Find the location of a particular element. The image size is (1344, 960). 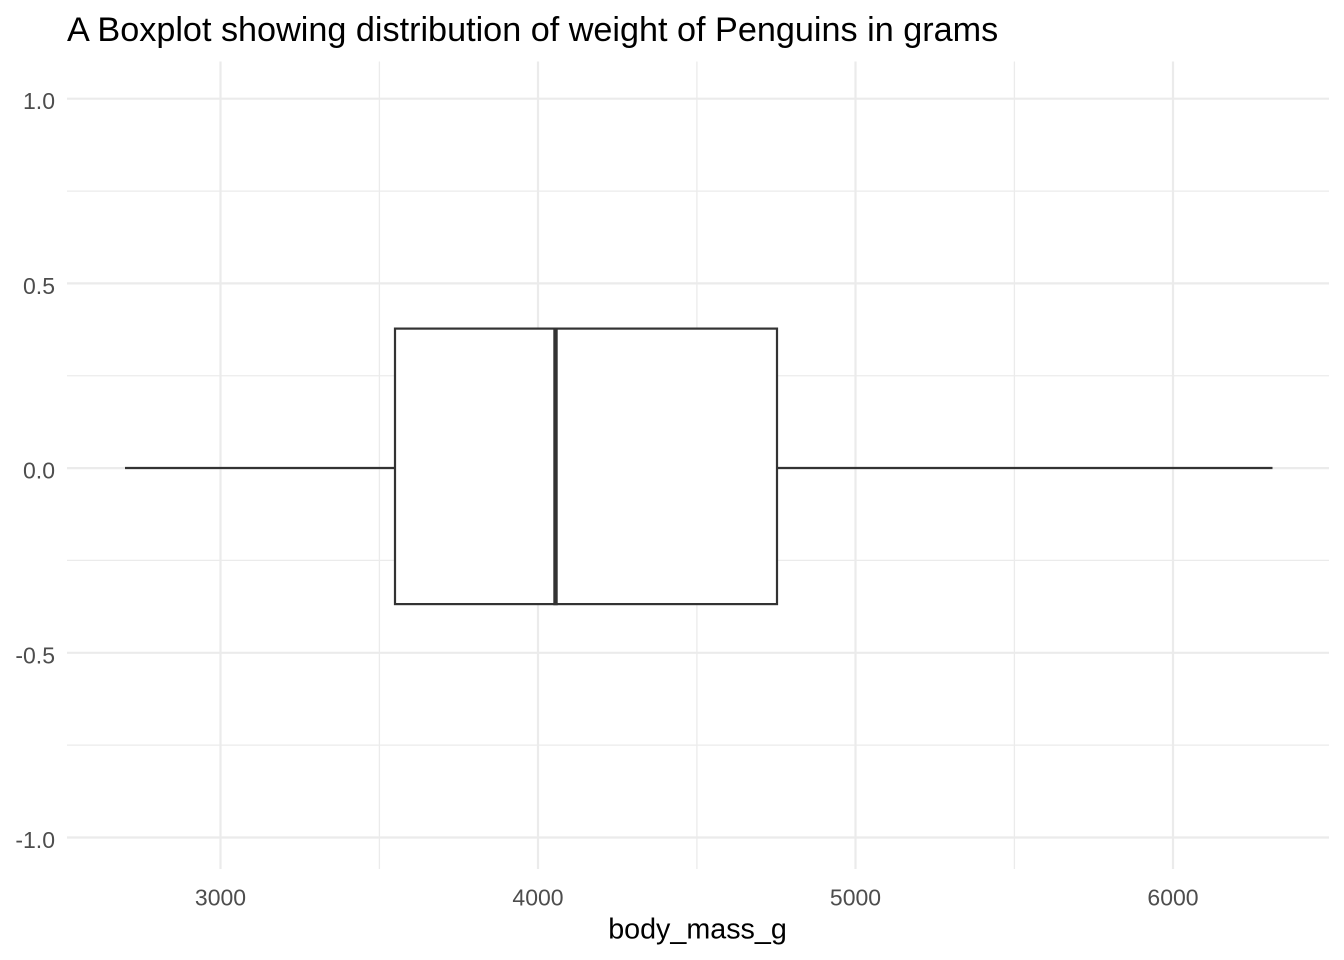

svg-text: 0.5 is located at coordinates (39, 286).